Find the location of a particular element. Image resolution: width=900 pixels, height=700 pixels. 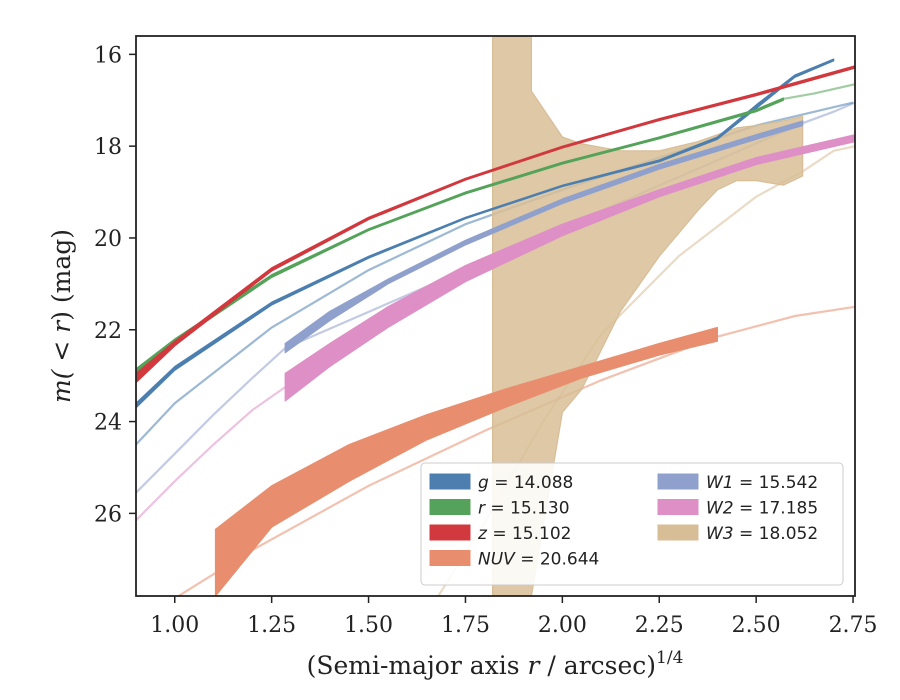

legend-swatch-w2 is located at coordinates (678, 507).